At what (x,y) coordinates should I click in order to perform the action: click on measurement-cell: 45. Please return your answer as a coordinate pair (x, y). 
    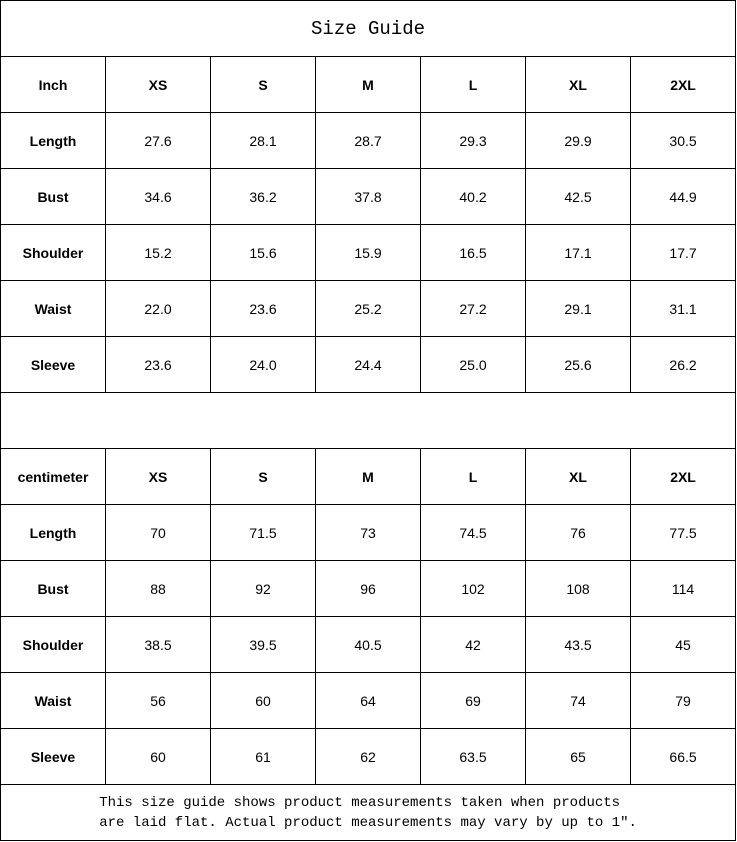
    Looking at the image, I should click on (683, 644).